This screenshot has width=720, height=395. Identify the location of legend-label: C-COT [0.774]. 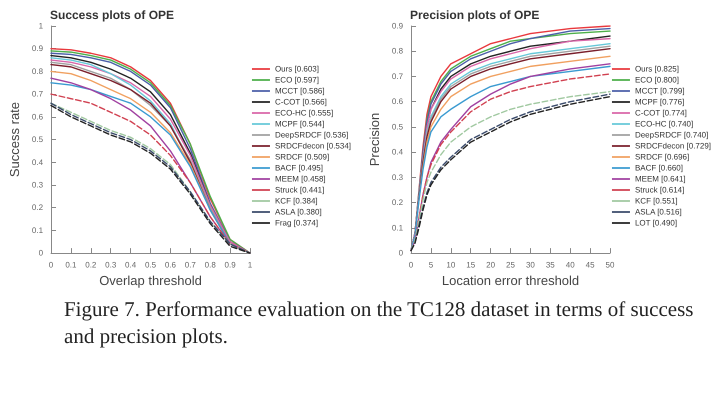
(660, 113).